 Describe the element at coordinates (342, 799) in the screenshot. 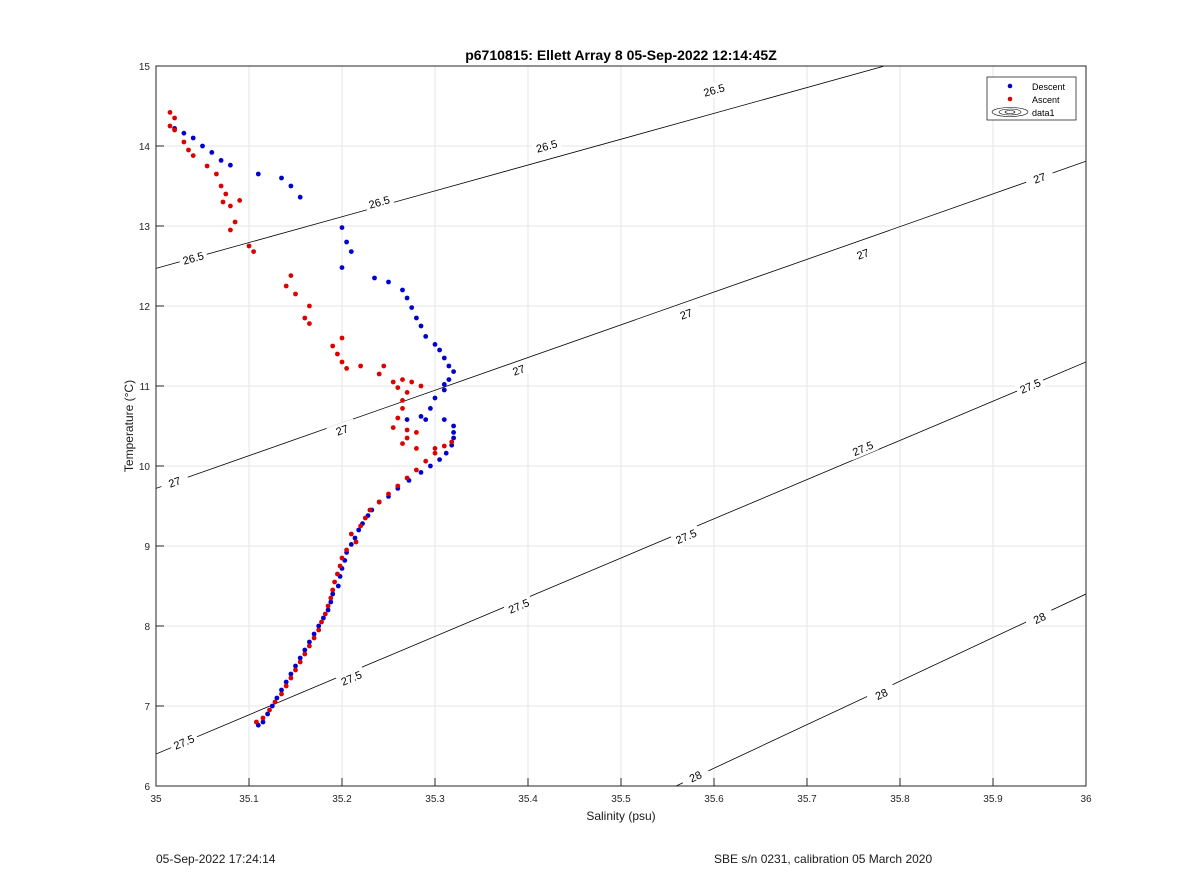

I see `x-tick-label: 35.2` at that location.